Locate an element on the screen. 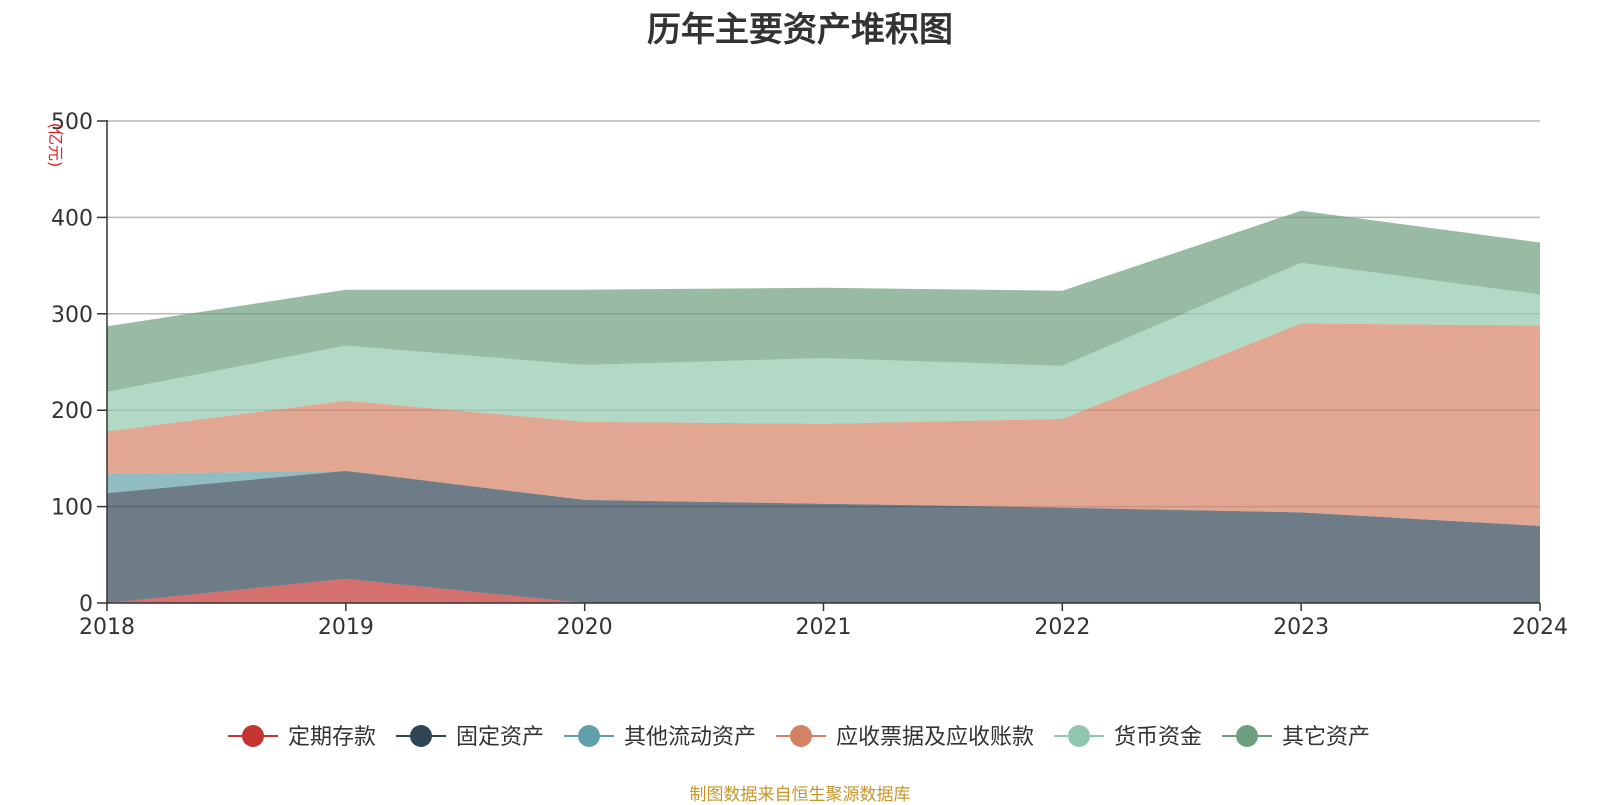 The width and height of the screenshot is (1600, 805). x-tick-label-2024: 2024 is located at coordinates (1540, 627).